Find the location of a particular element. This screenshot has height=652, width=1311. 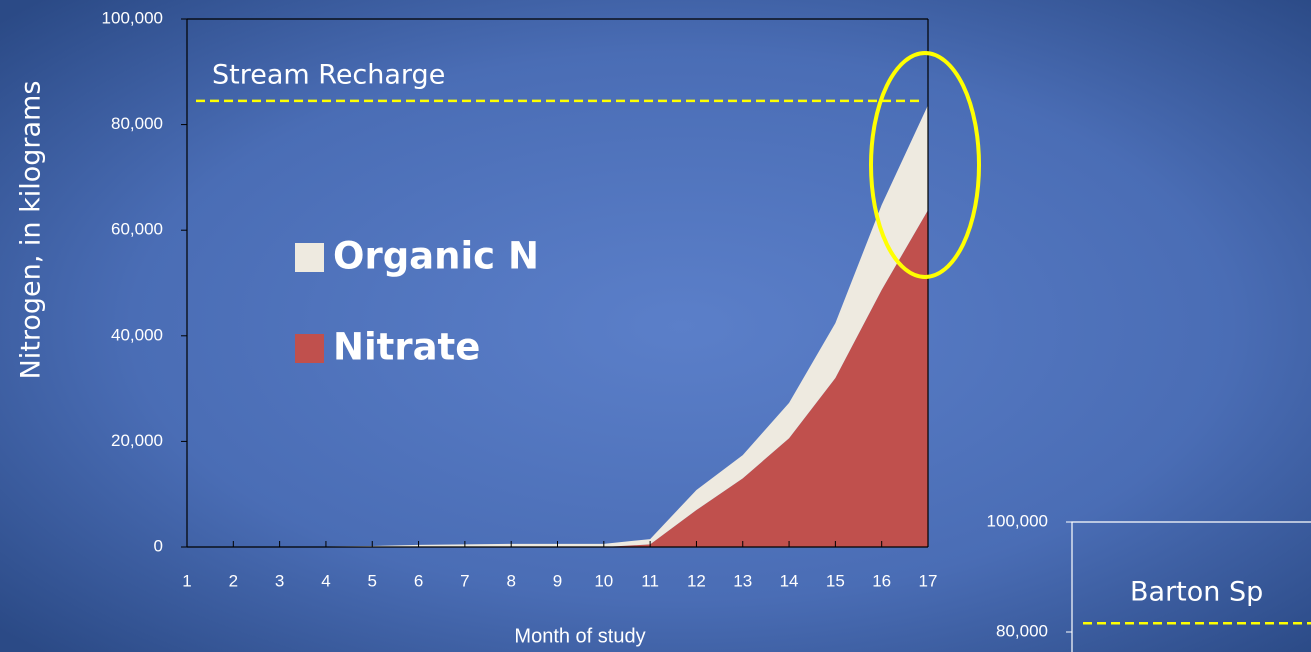

x-axis-title: Month of study is located at coordinates (579, 636).